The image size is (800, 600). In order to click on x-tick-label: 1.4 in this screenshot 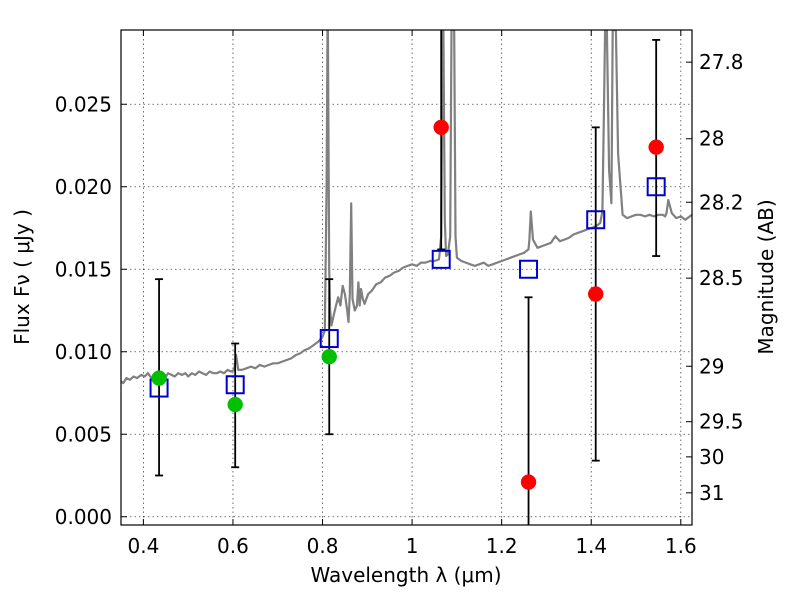, I will do `click(591, 546)`.